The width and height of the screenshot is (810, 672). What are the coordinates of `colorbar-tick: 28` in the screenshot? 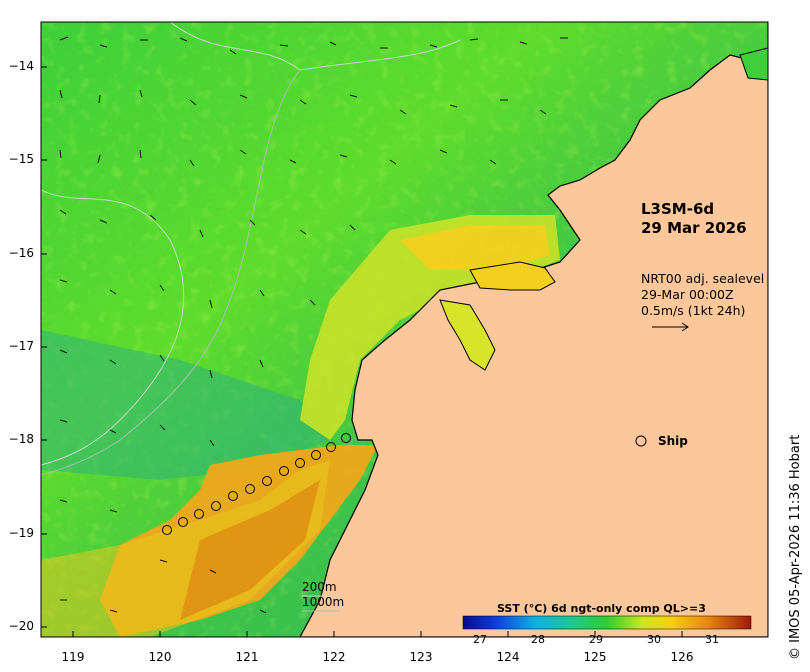 It's located at (538, 639).